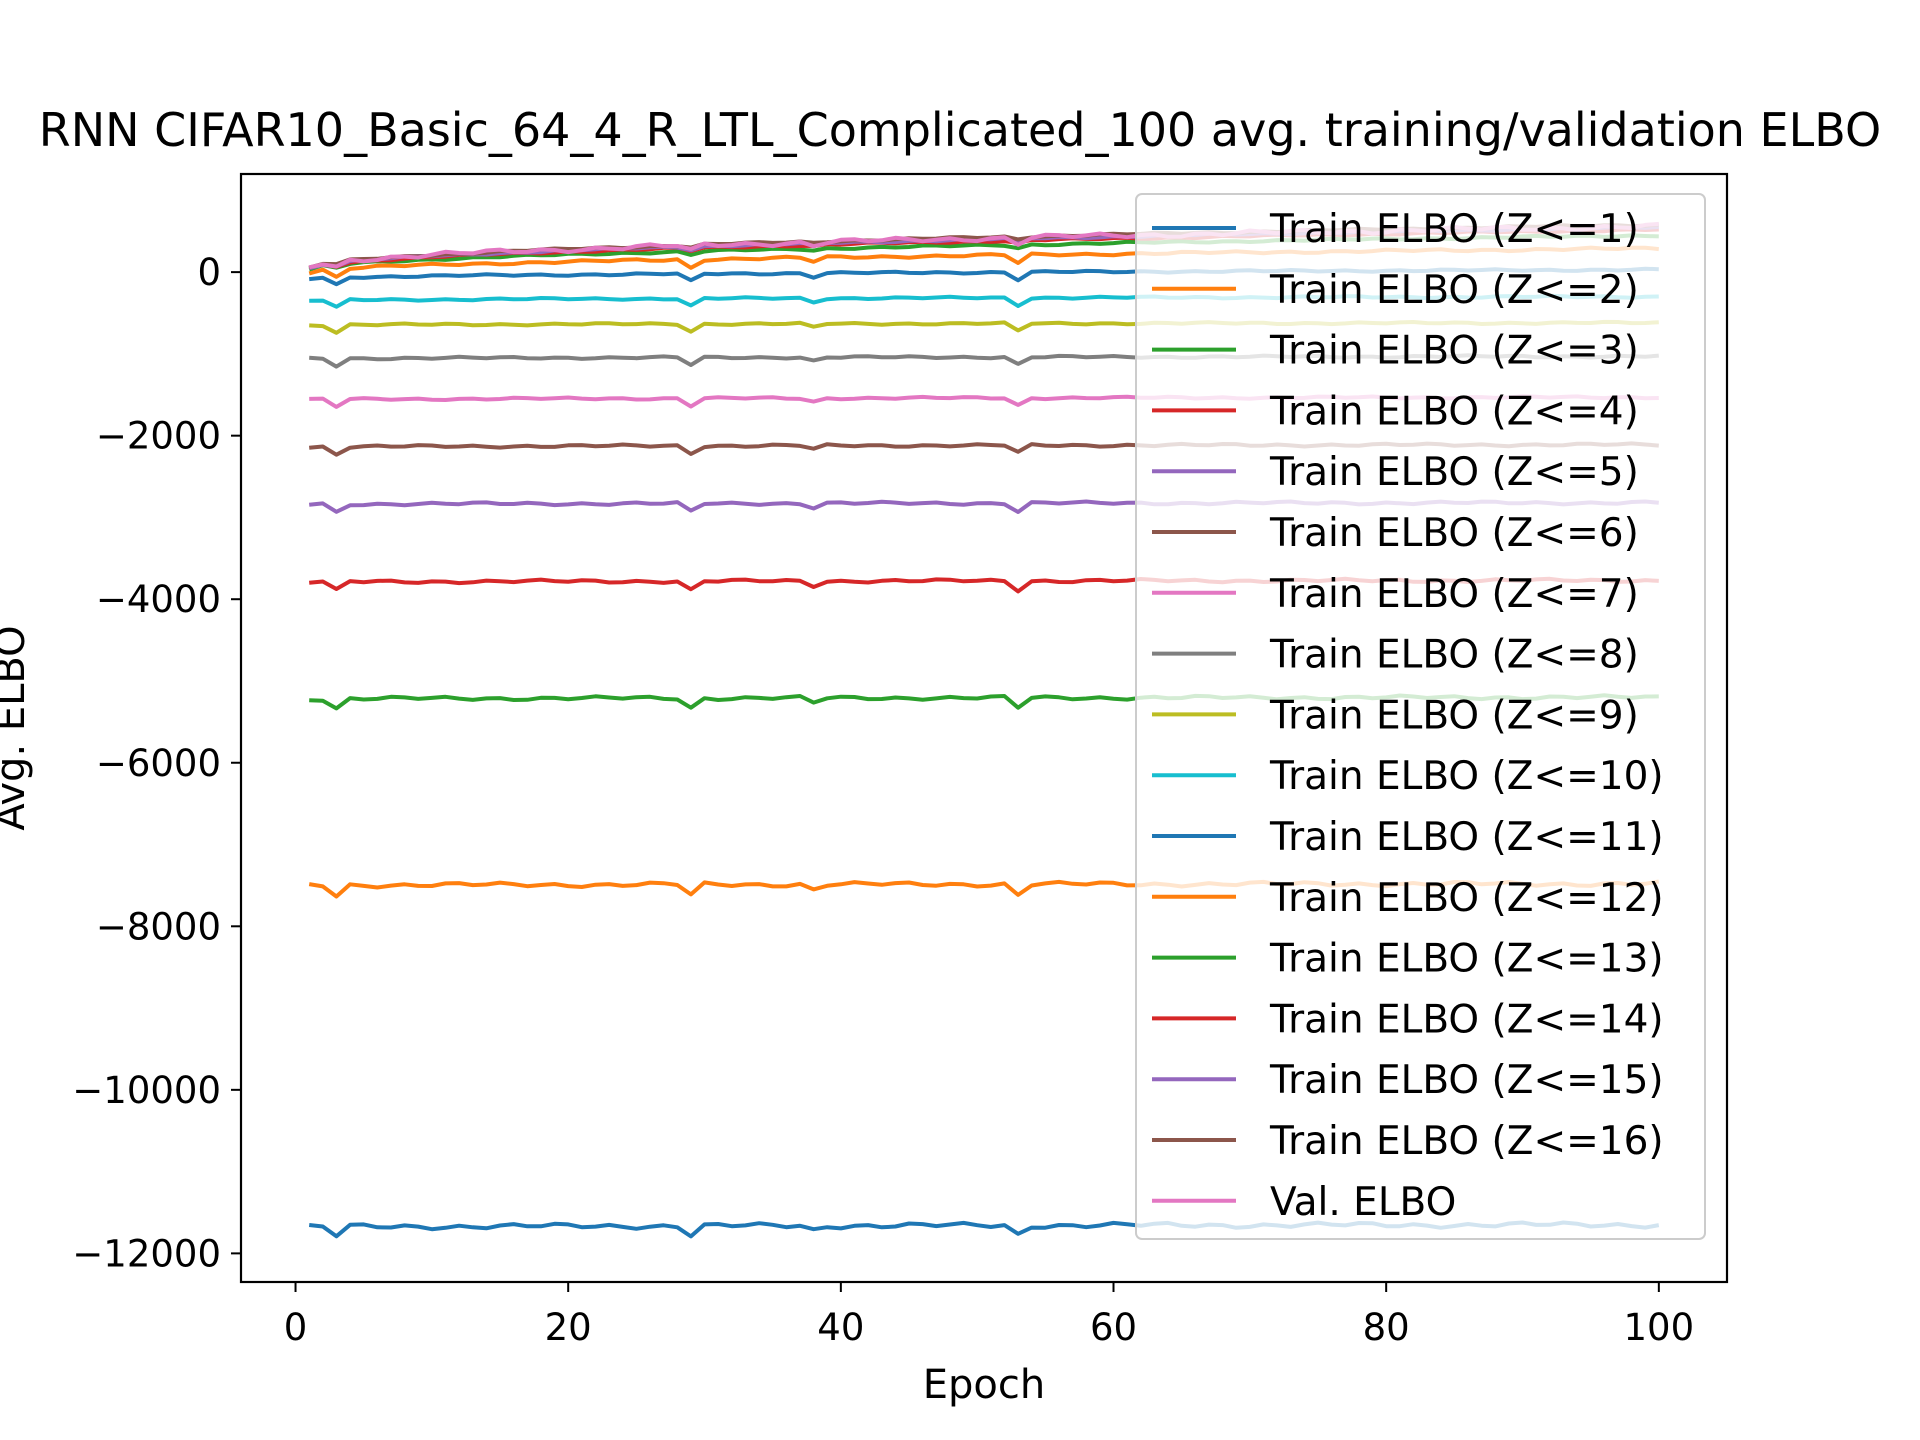 This screenshot has width=1920, height=1440. I want to click on y-tick-label: 0, so click(209, 272).